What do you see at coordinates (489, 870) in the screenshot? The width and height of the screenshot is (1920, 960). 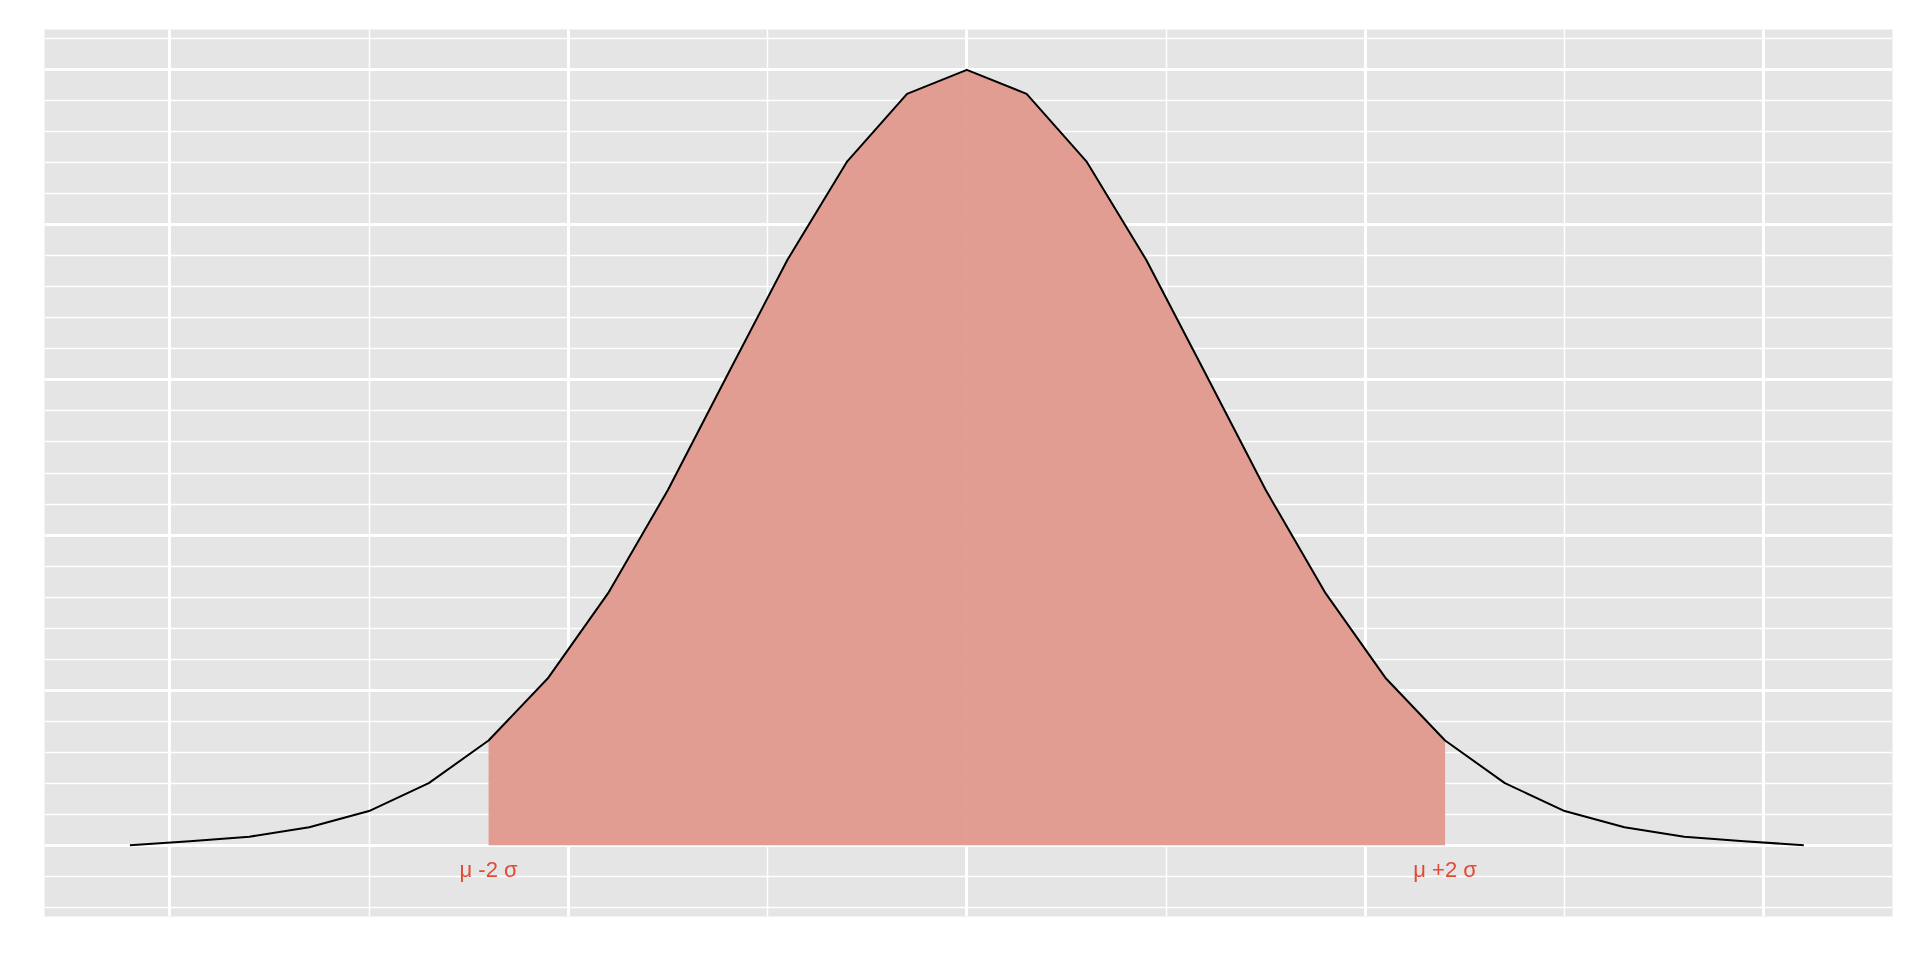 I see `text: μ -2 σ` at bounding box center [489, 870].